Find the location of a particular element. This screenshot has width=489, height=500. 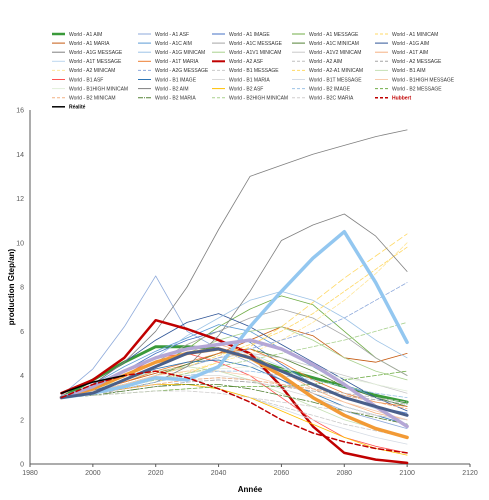

legend-label: World - B2HIGH MINICAM is located at coordinates (258, 99).